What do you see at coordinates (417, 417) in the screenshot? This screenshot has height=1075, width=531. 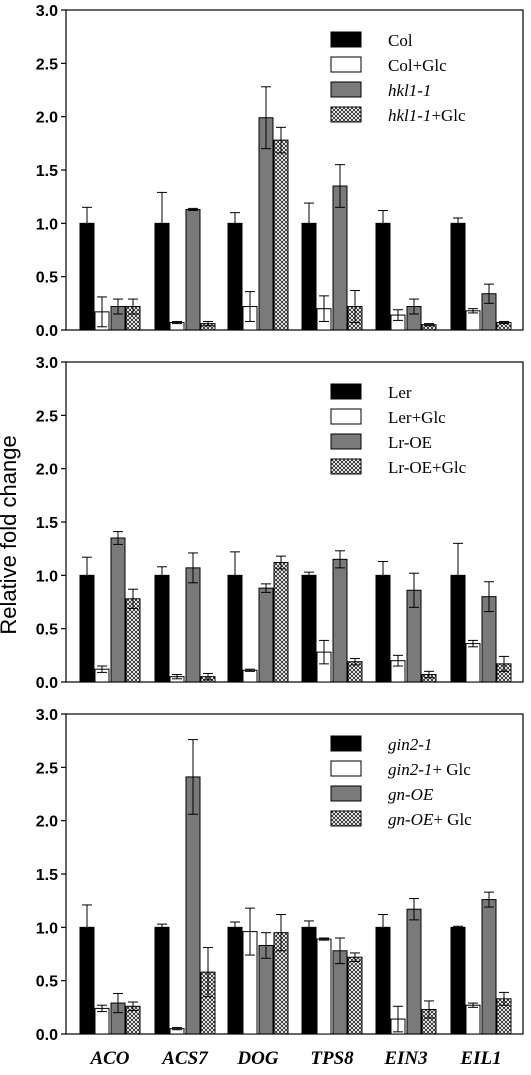 I see `legend-label: Ler+Glc` at bounding box center [417, 417].